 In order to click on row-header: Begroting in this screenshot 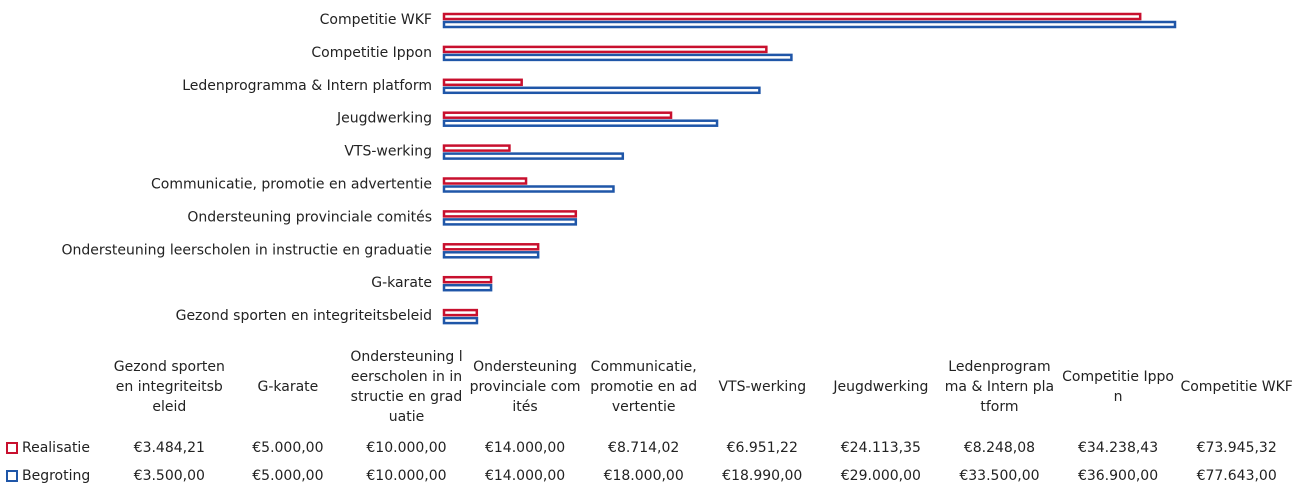, I will do `click(55, 476)`.